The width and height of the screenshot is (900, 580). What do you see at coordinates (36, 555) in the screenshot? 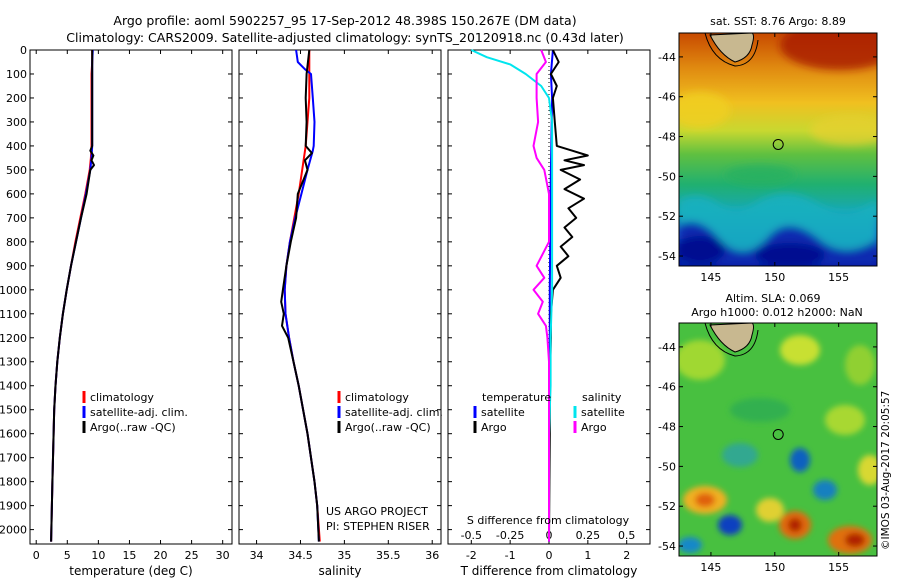
I see `temperature-x-tick-label: 0` at bounding box center [36, 555].